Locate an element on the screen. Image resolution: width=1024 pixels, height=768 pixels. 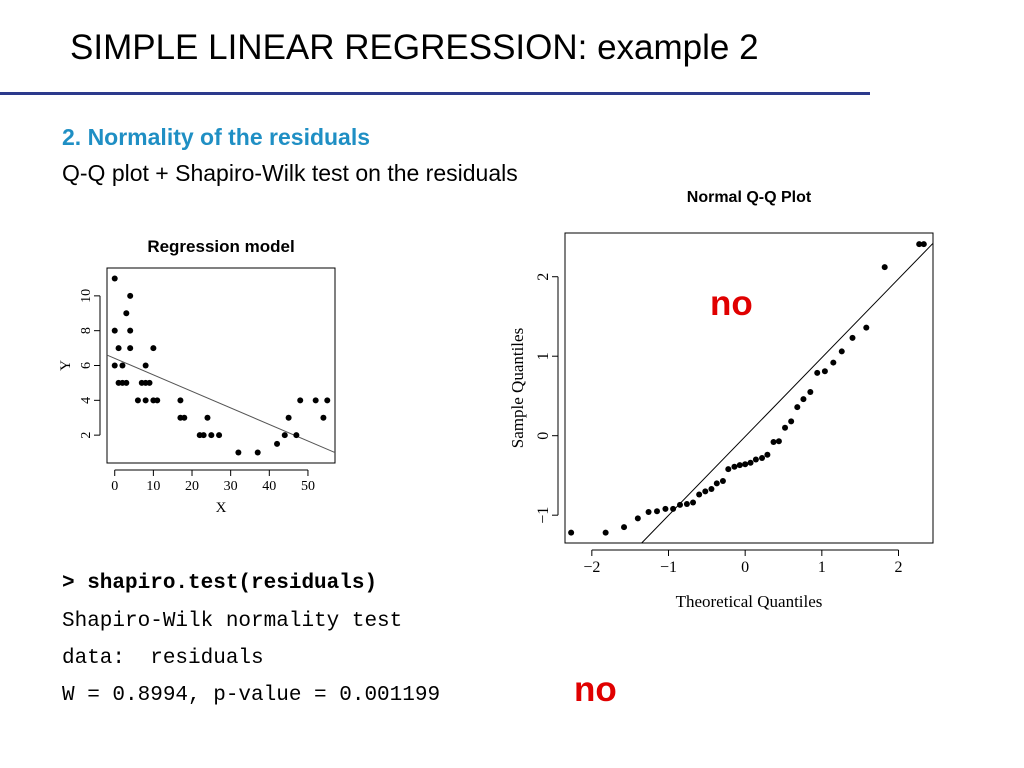
regression-chart: Regression model 0 10 20 30 40 50 X 2 4 6 8 10 Y is located at coordinates (197, 376).